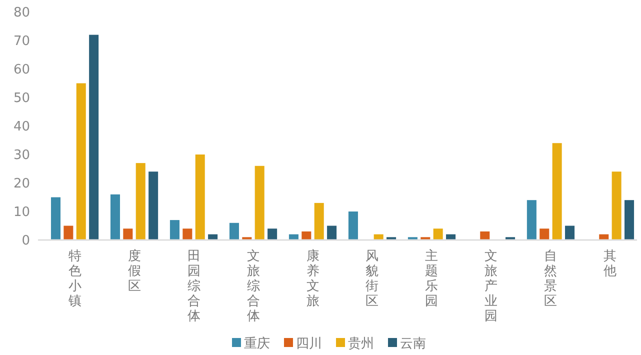 The height and width of the screenshot is (355, 641). I want to click on x-tick-label: 自然景区, so click(551, 279).